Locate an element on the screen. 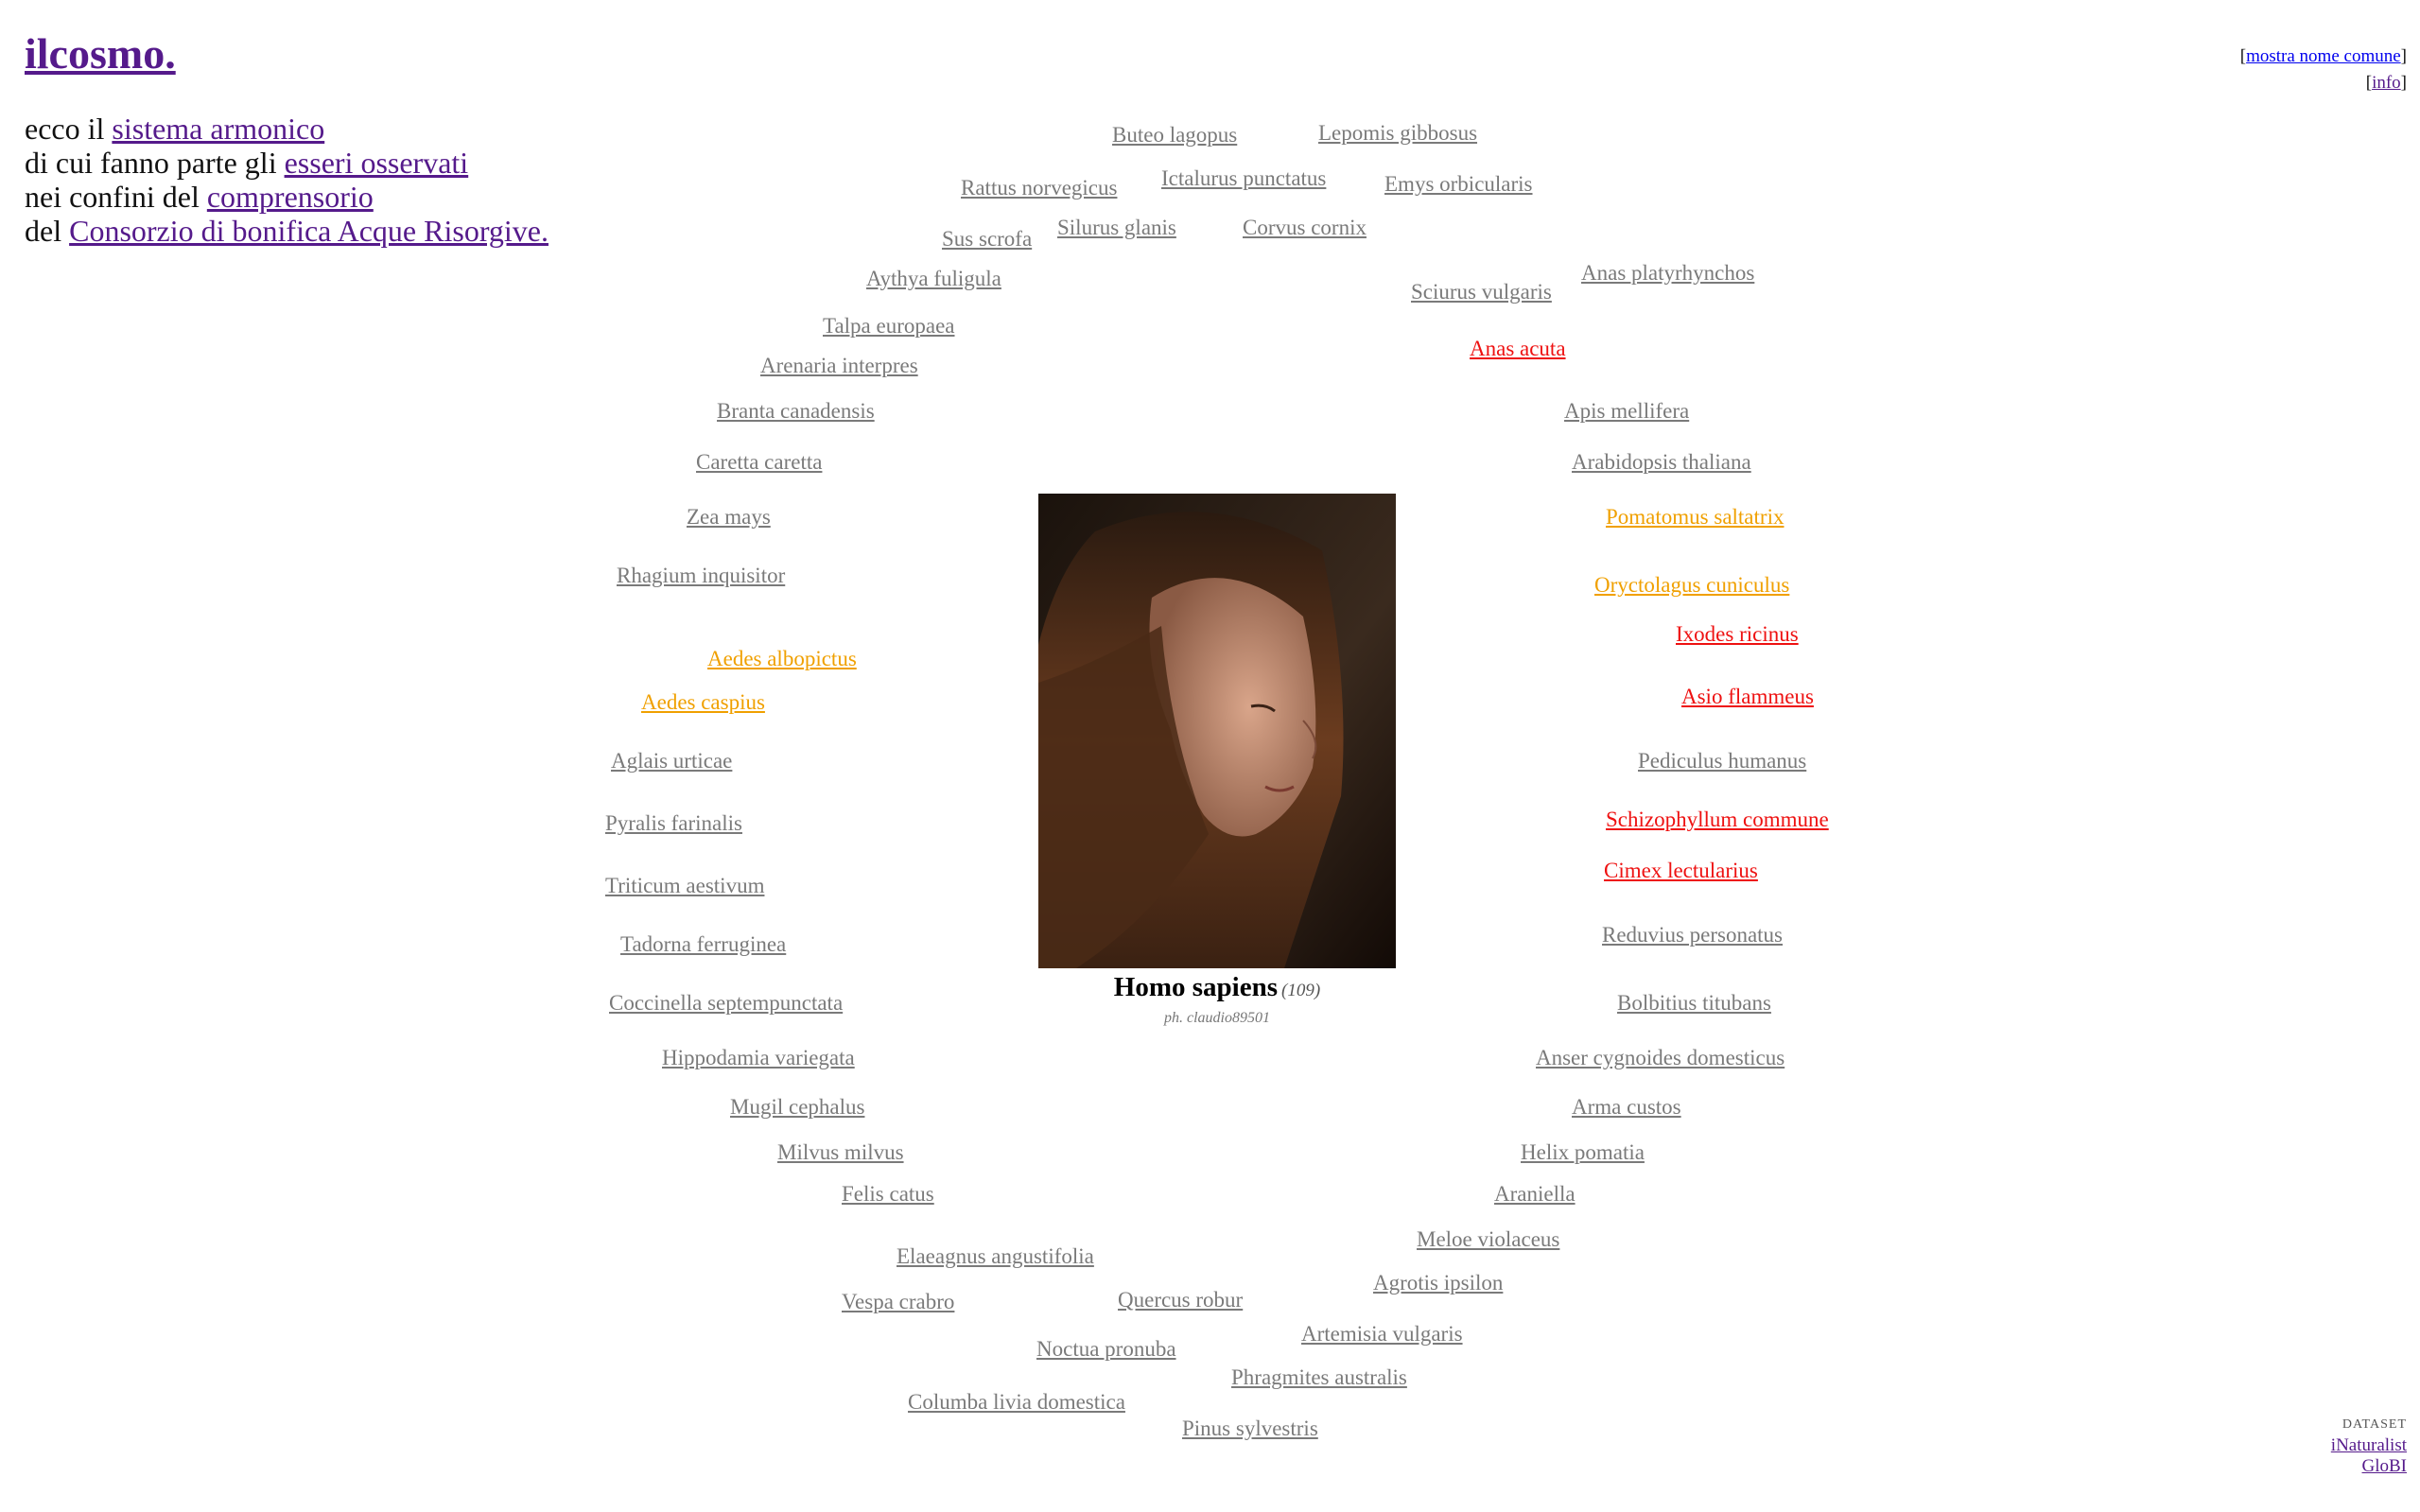  species-link: Pomatomus saltatrix is located at coordinates (1696, 517).